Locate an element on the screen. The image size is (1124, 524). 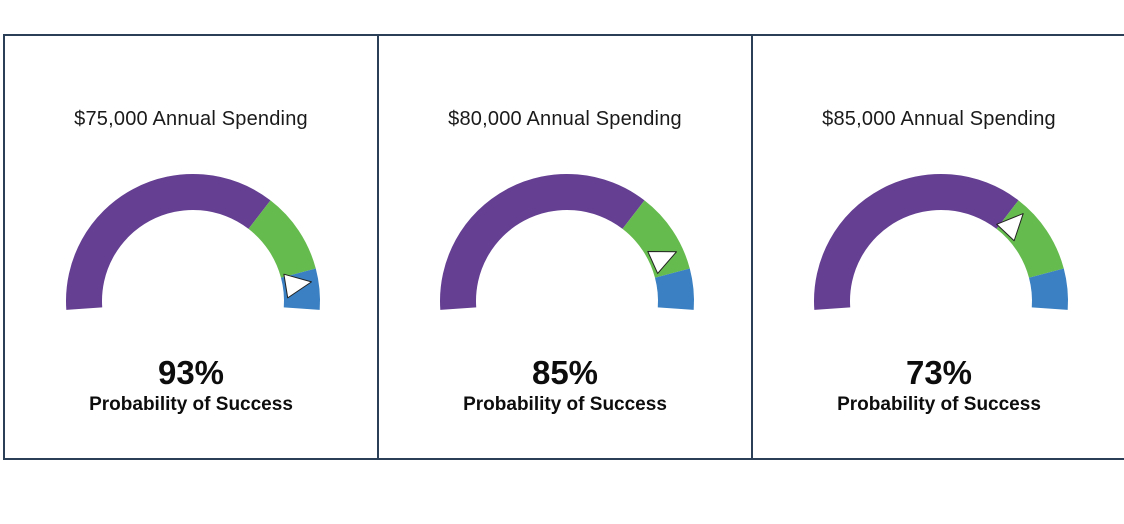
probability-value: 93% is located at coordinates (191, 372).